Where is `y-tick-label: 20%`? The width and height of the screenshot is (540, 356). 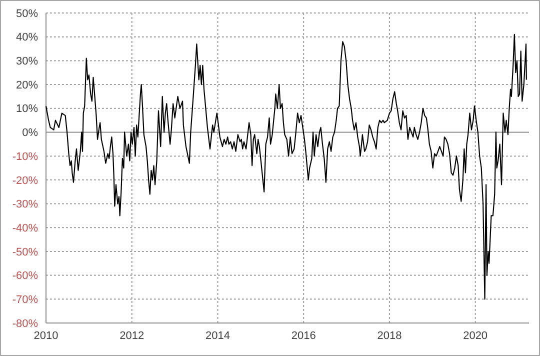 y-tick-label: 20% is located at coordinates (27, 85).